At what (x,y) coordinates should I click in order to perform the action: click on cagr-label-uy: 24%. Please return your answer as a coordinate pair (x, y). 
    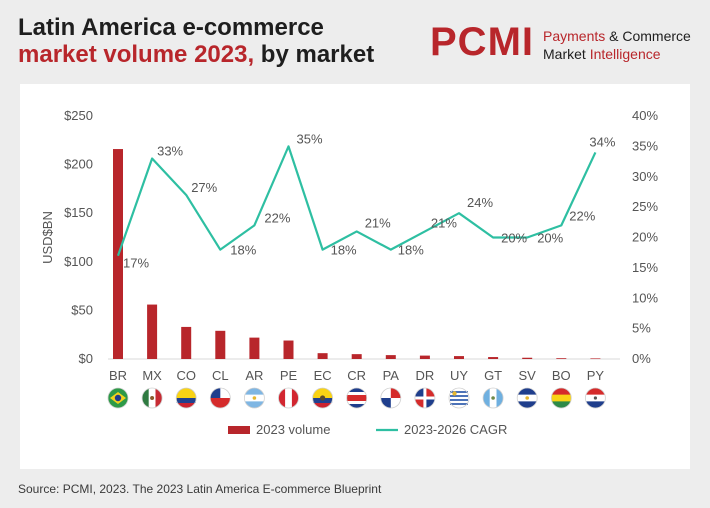
    Looking at the image, I should click on (480, 202).